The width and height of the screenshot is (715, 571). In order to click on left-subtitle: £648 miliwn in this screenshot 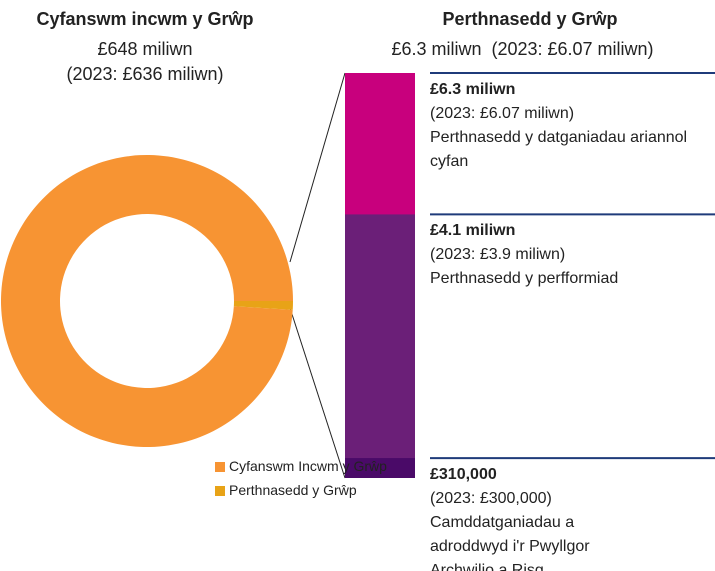, I will do `click(145, 49)`.